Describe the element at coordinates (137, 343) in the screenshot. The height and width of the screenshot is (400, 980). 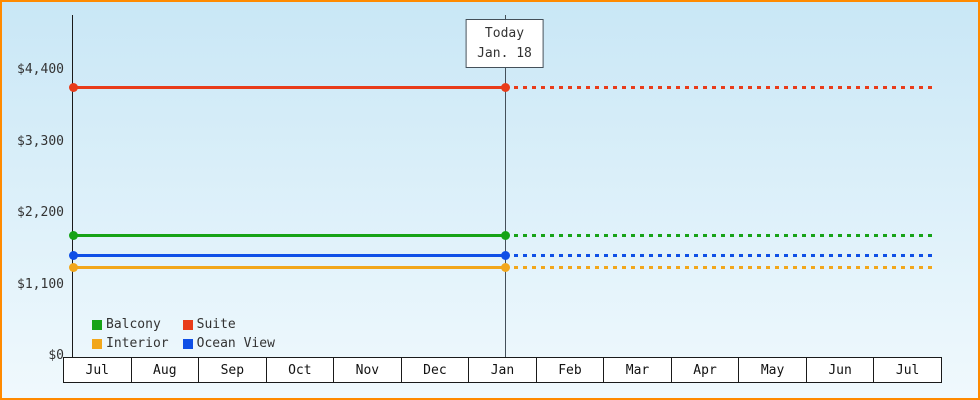
I see `legend-label: Interior` at that location.